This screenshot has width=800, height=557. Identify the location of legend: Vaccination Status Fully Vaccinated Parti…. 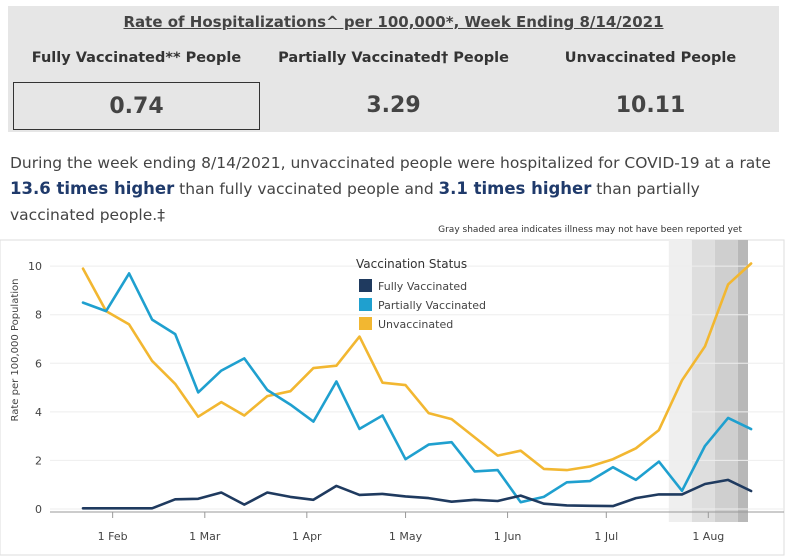
(421, 294).